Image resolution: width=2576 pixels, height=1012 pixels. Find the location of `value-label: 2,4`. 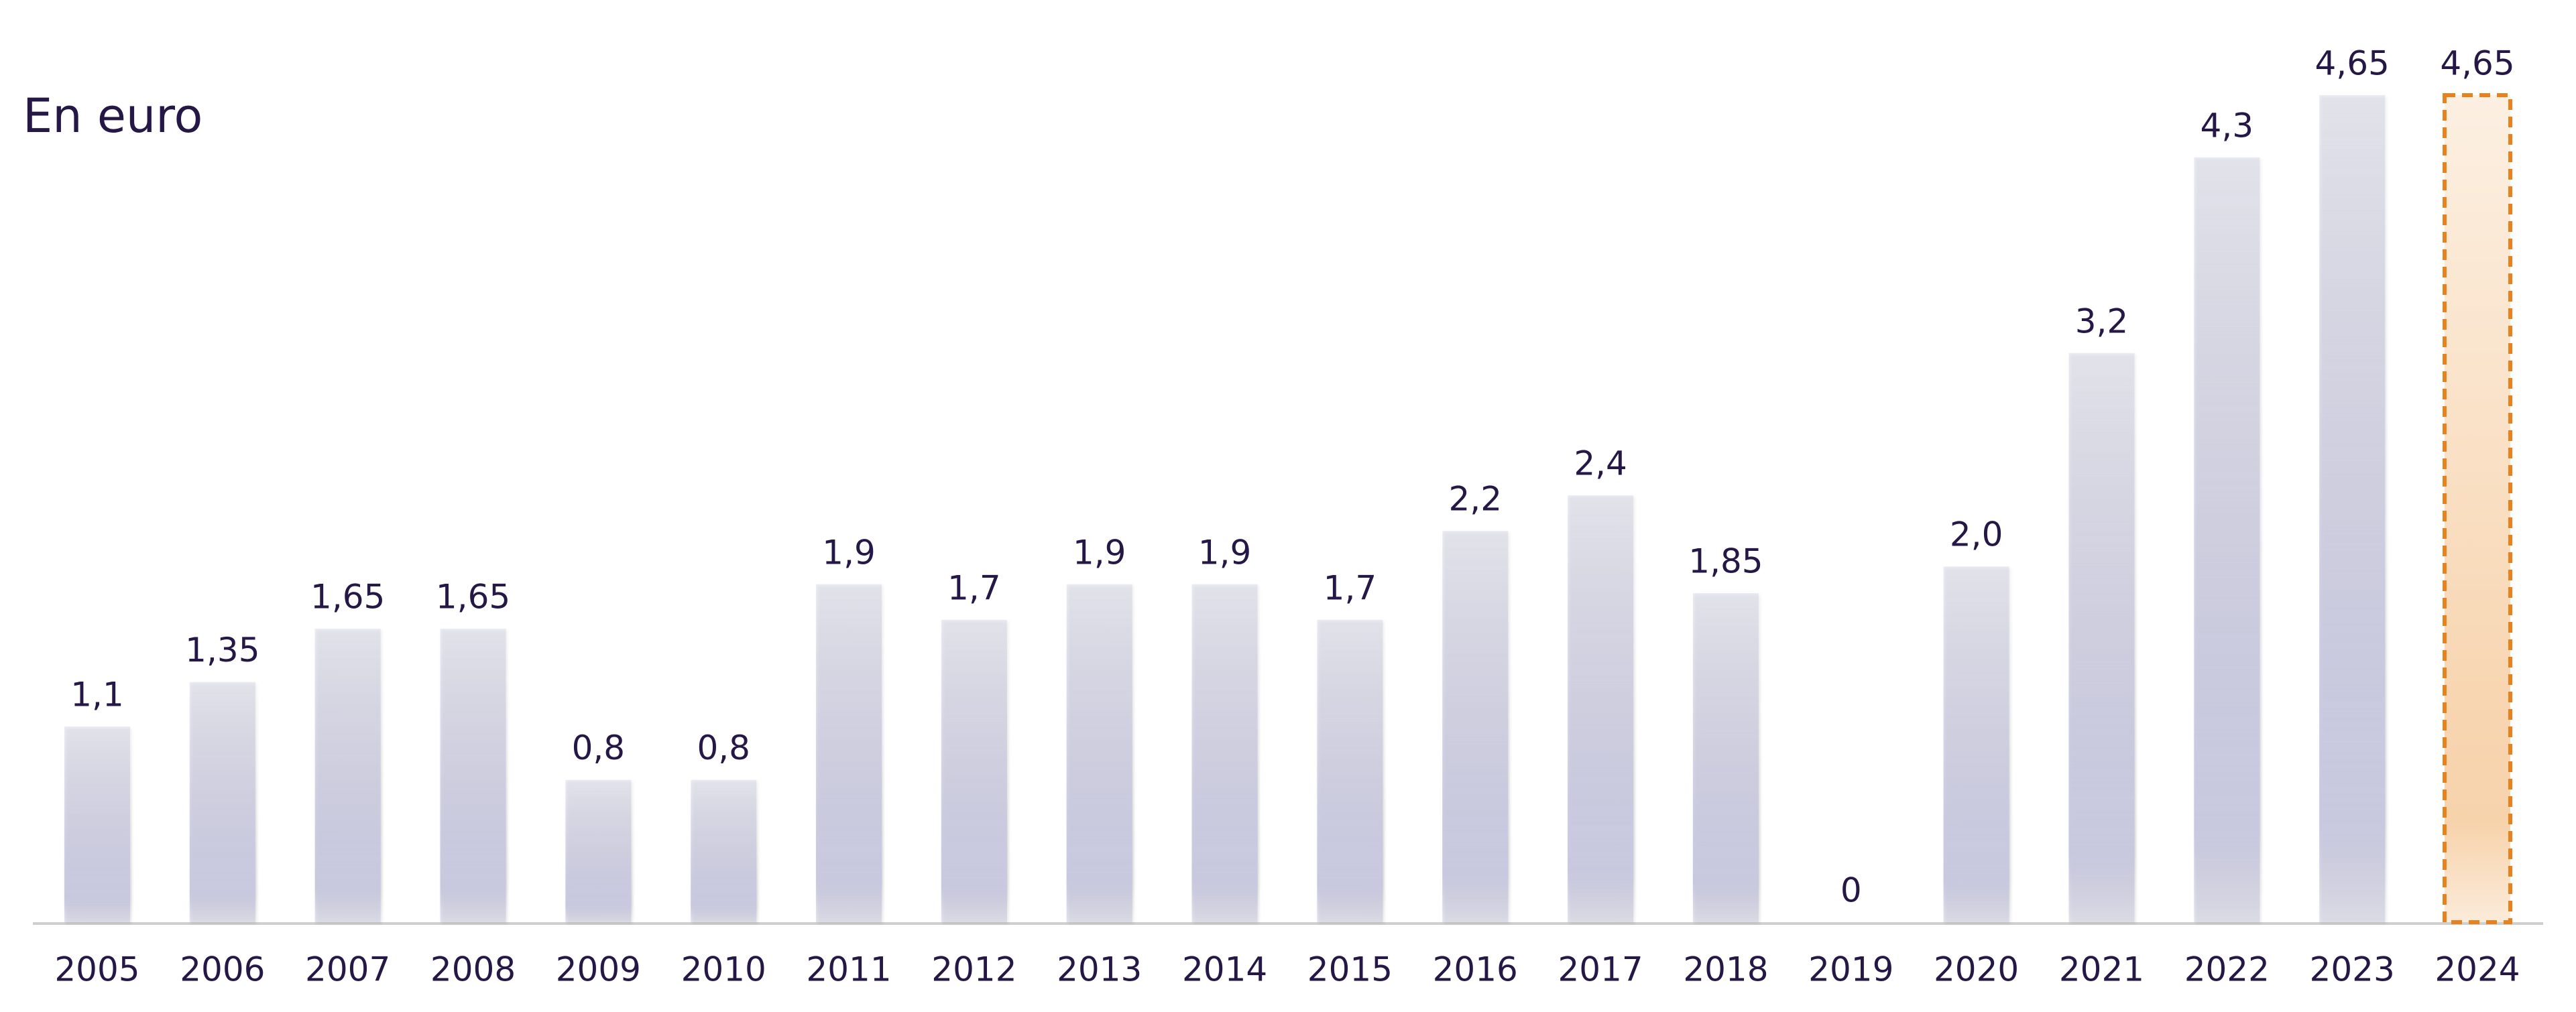

value-label: 2,4 is located at coordinates (1600, 463).